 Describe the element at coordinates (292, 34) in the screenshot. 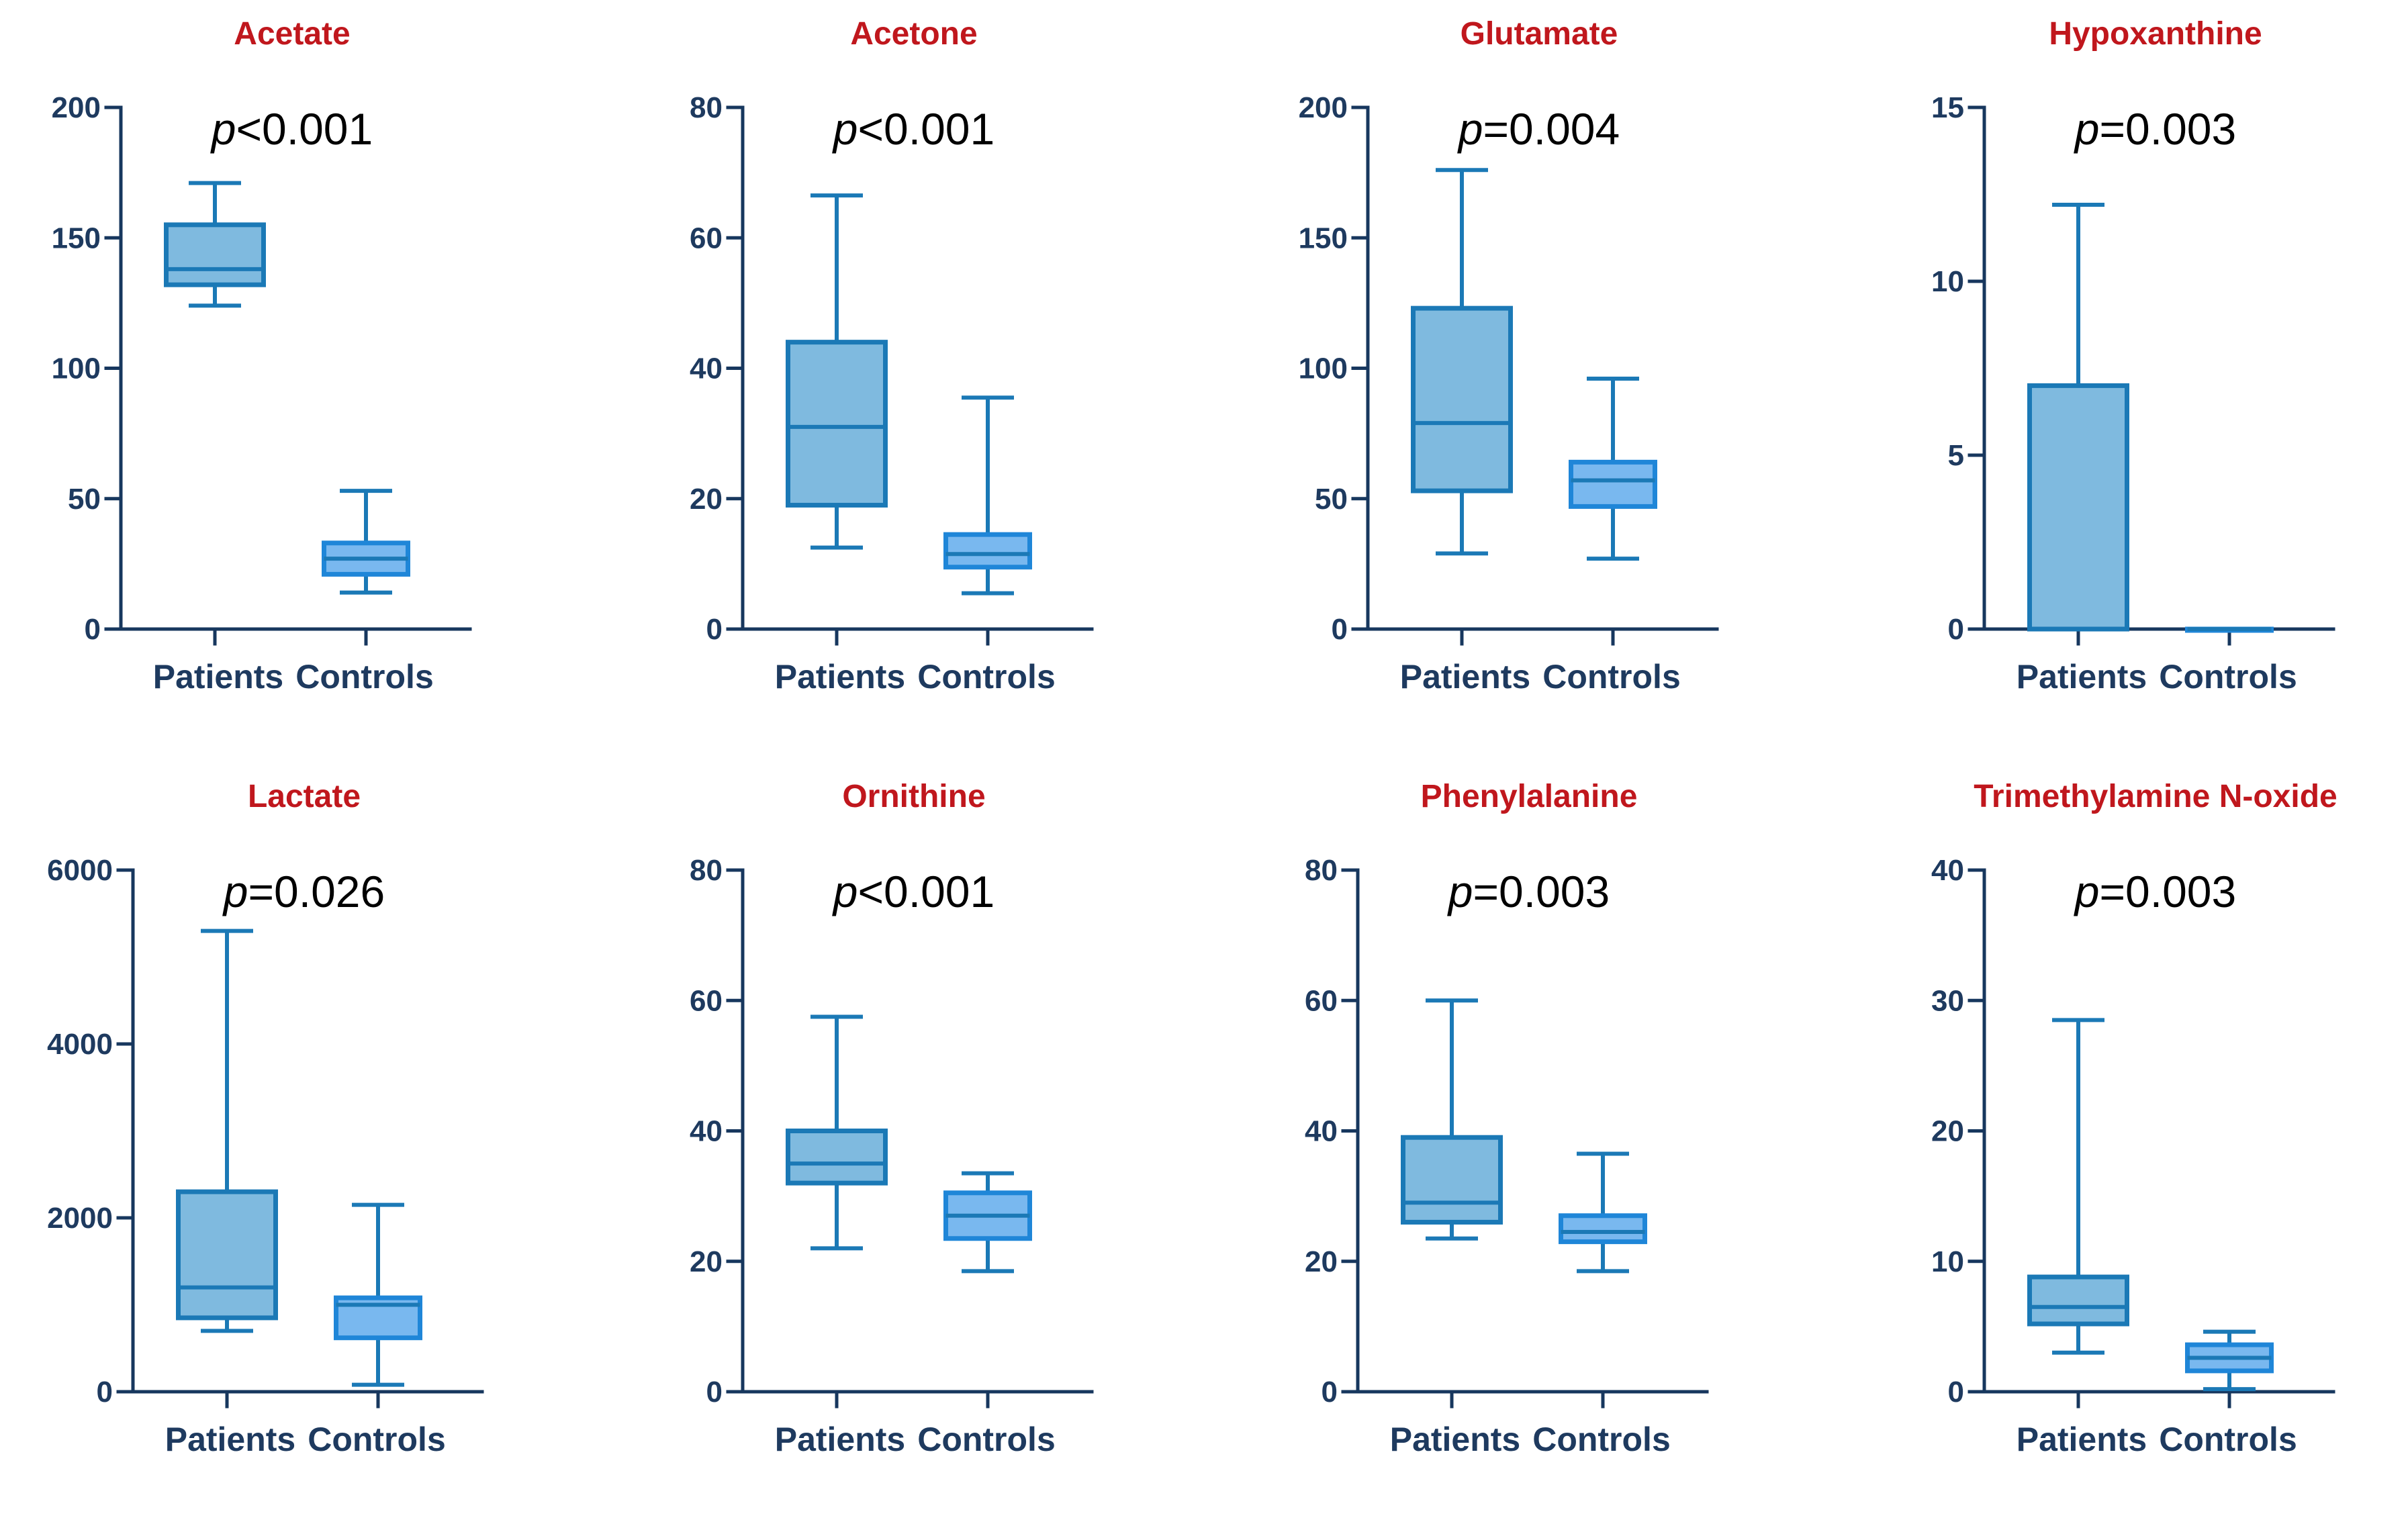

I see `chart-title: Acetate` at that location.